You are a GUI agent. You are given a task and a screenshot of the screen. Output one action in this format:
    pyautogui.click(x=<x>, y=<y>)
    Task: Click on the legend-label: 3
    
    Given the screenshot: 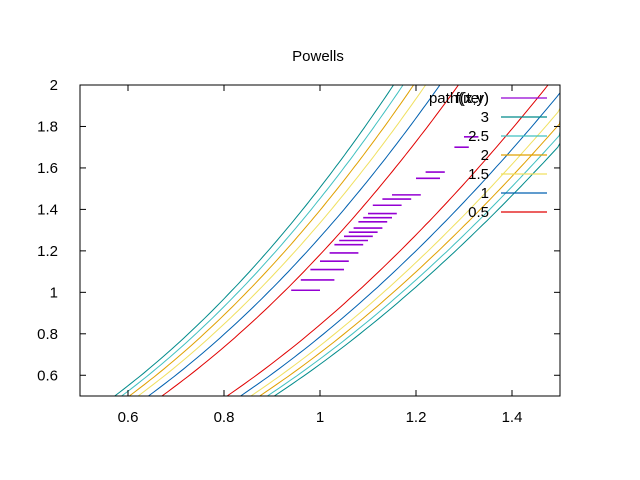 What is the action you would take?
    pyautogui.click(x=485, y=117)
    